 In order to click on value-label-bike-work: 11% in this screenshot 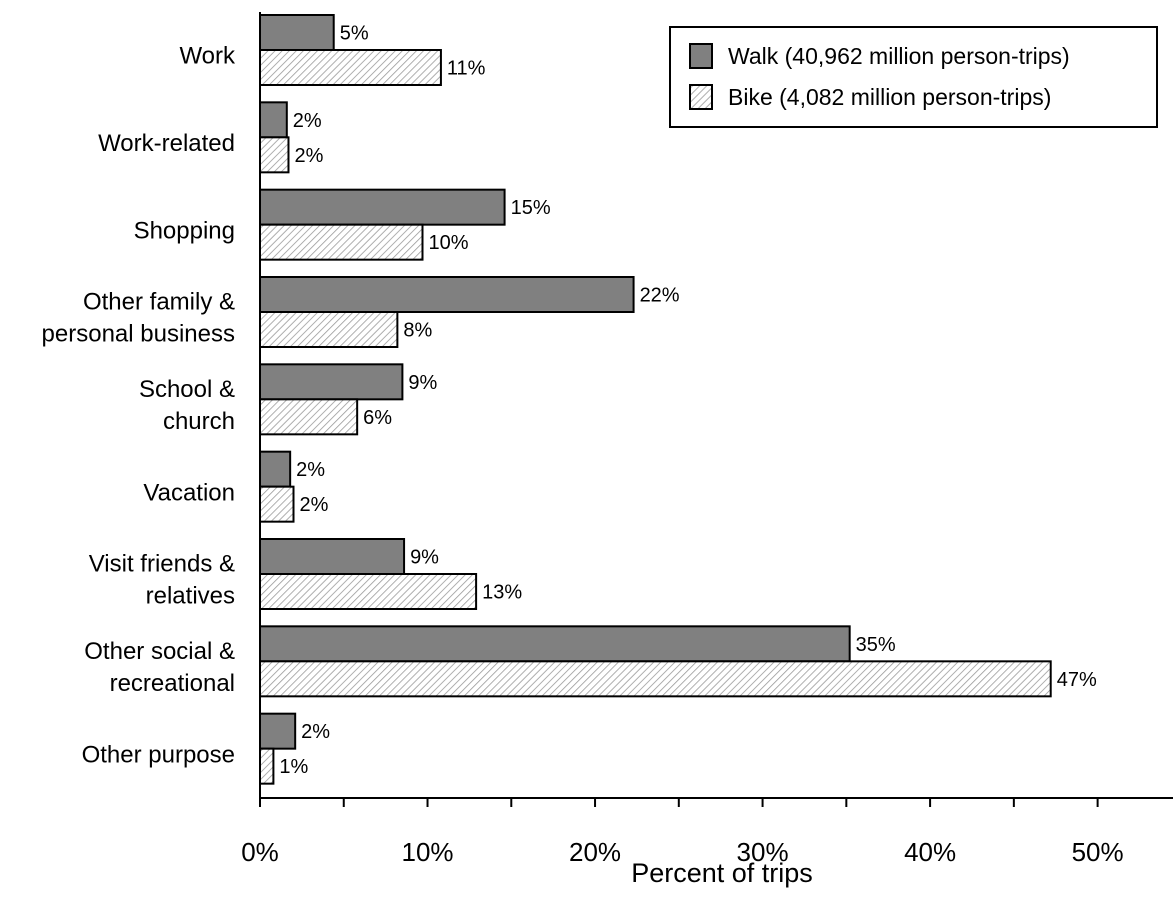, I will do `click(466, 69)`.